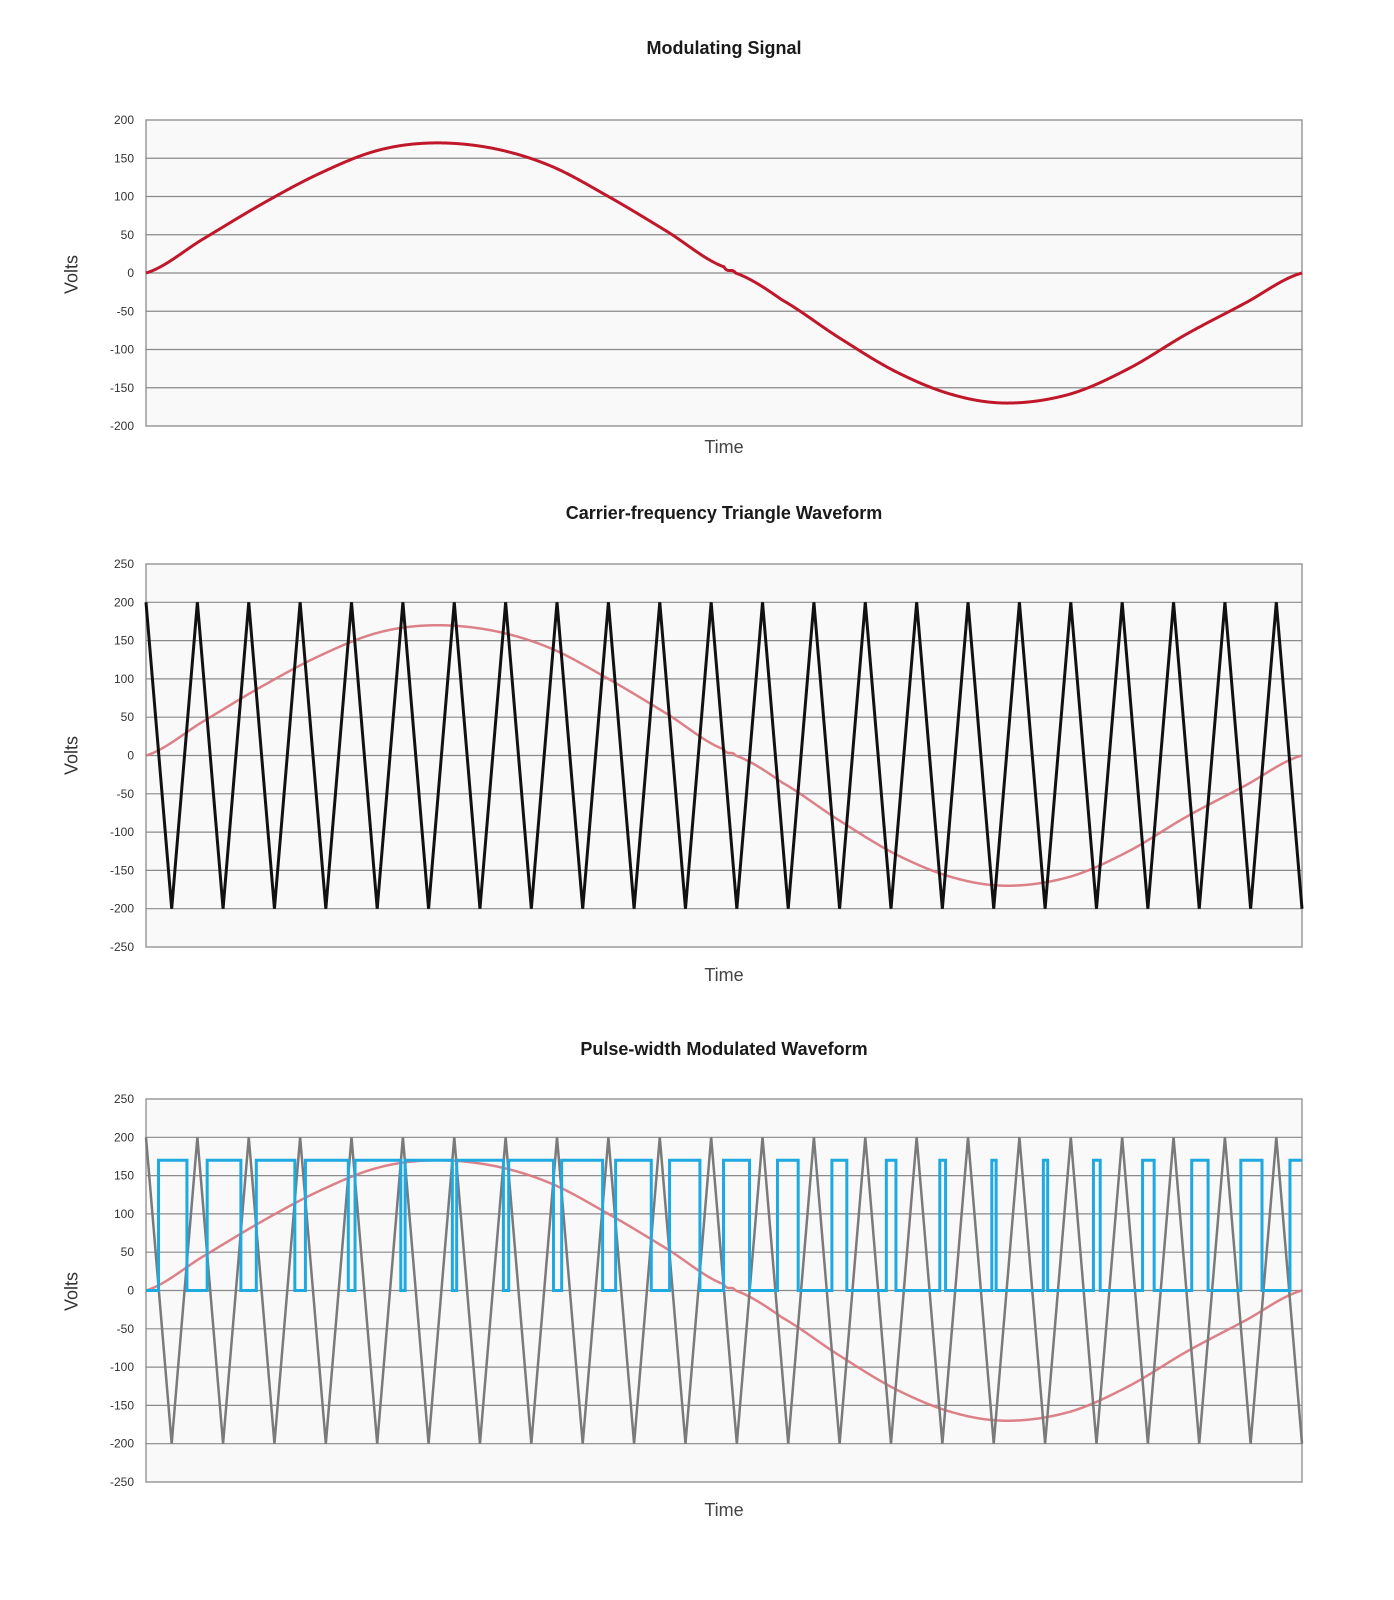 The image size is (1394, 1600). Describe the element at coordinates (724, 48) in the screenshot. I see `chart-title-modulating-signal: Modulating Signal` at that location.